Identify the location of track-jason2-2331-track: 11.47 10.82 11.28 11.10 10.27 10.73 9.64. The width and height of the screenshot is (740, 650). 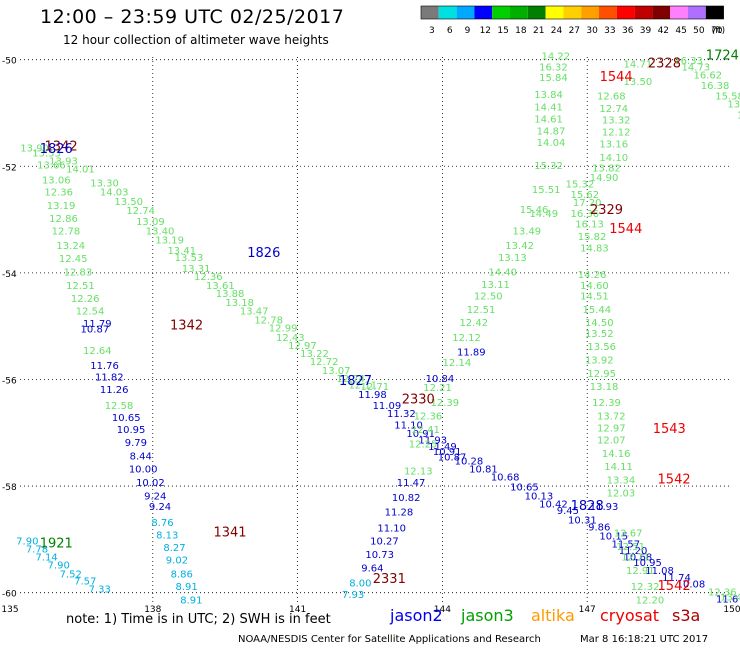
(393, 526).